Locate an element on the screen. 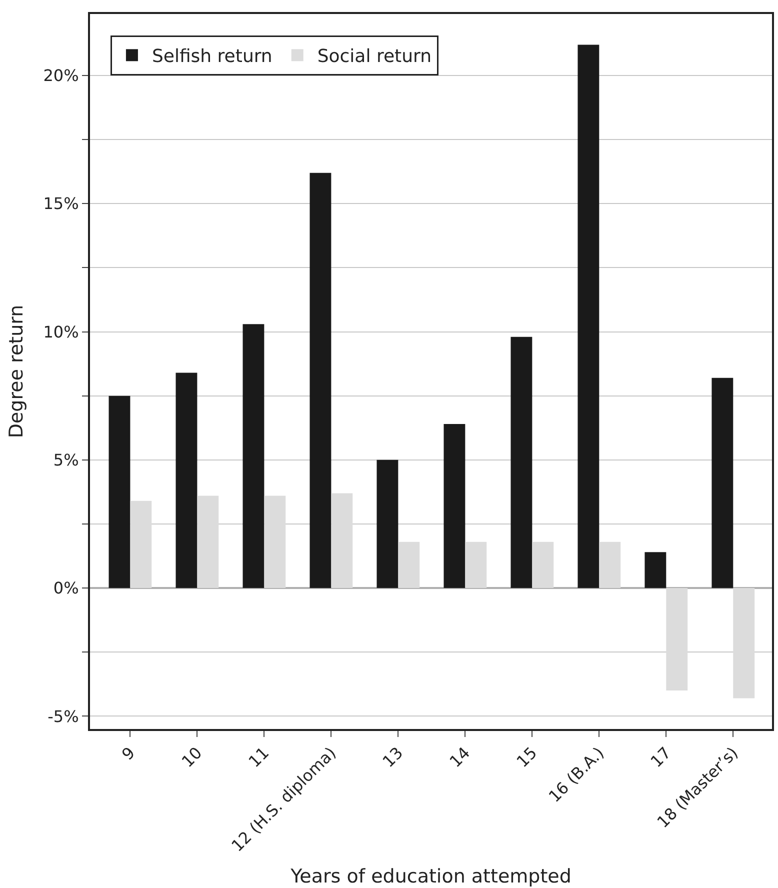  legend-label: Social return is located at coordinates (374, 57).